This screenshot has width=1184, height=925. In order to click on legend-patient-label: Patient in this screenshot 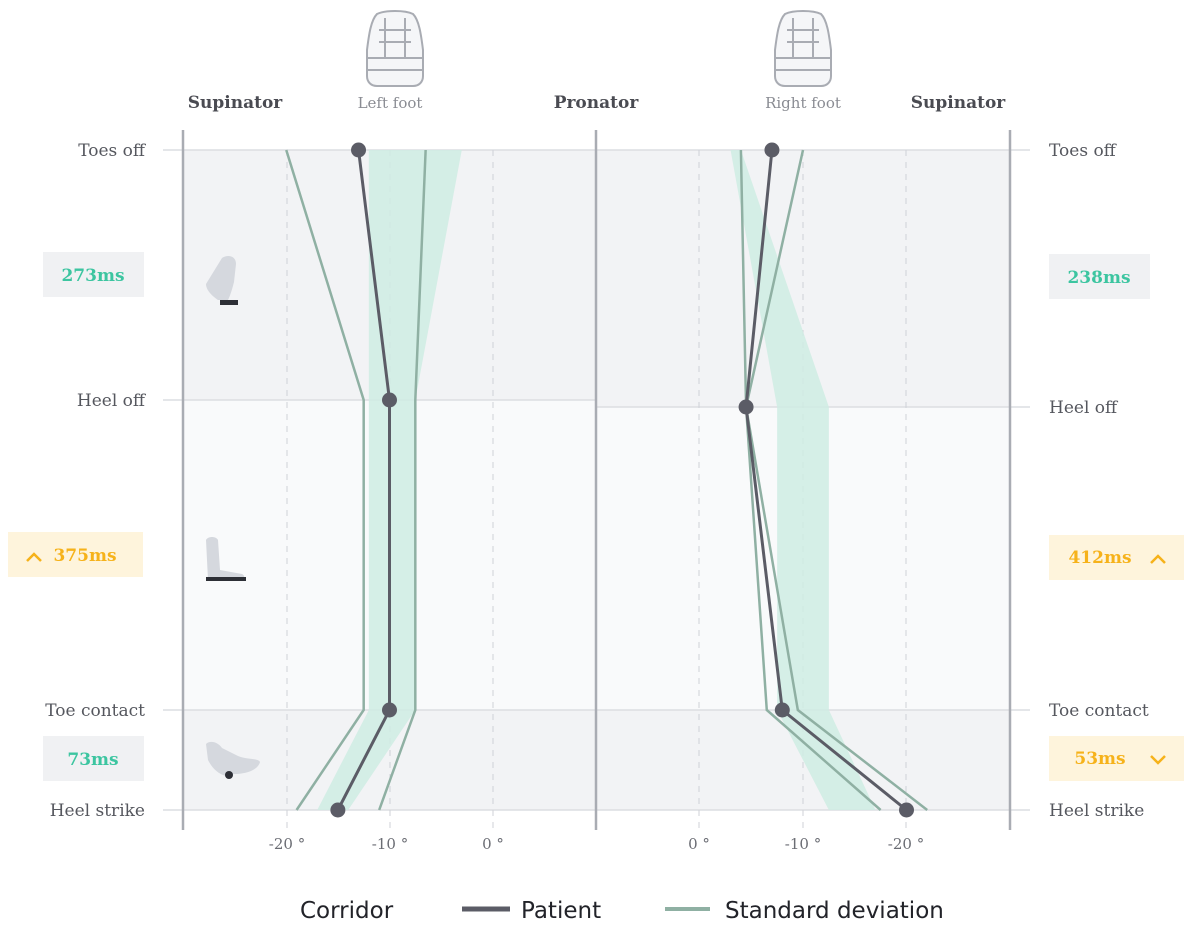, I will do `click(561, 911)`.